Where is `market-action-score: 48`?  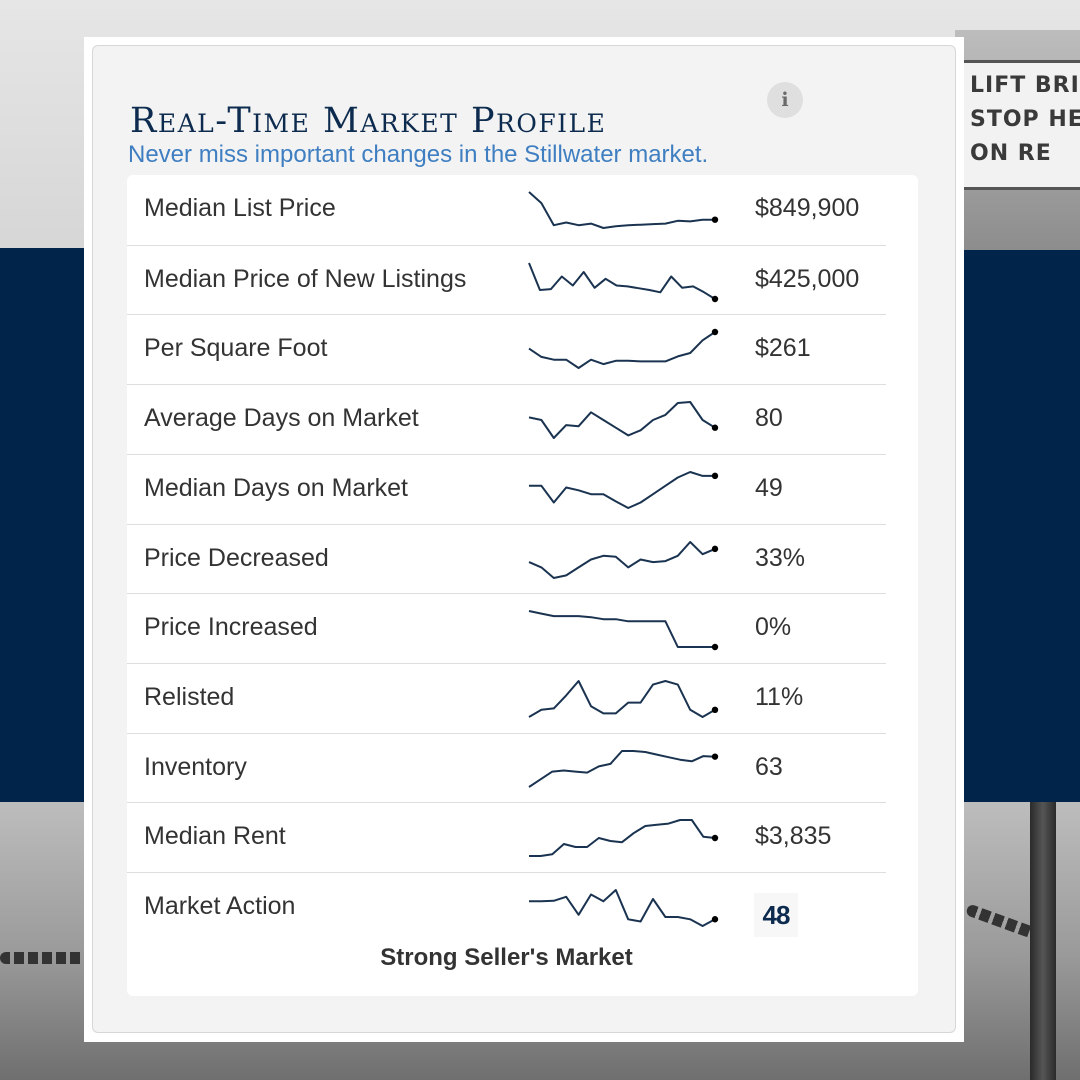
market-action-score: 48 is located at coordinates (776, 915).